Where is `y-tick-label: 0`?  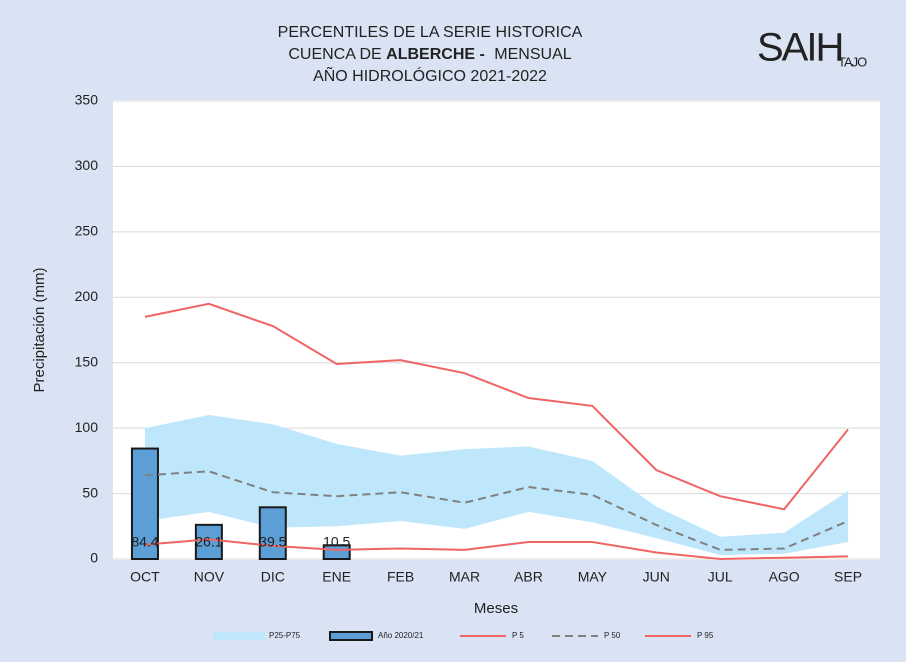 y-tick-label: 0 is located at coordinates (94, 558).